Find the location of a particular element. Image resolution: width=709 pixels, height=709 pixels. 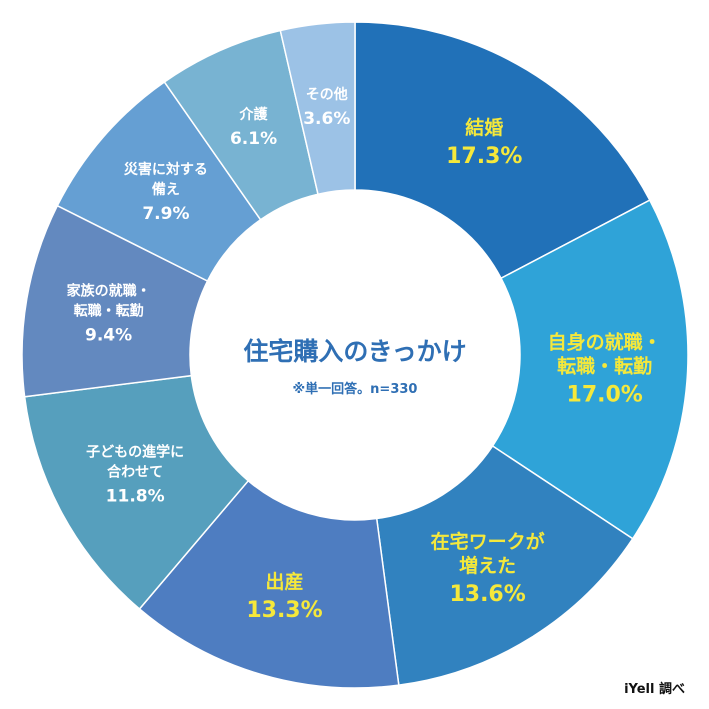

slice-label-text: 子どもの進学に is located at coordinates (135, 452).